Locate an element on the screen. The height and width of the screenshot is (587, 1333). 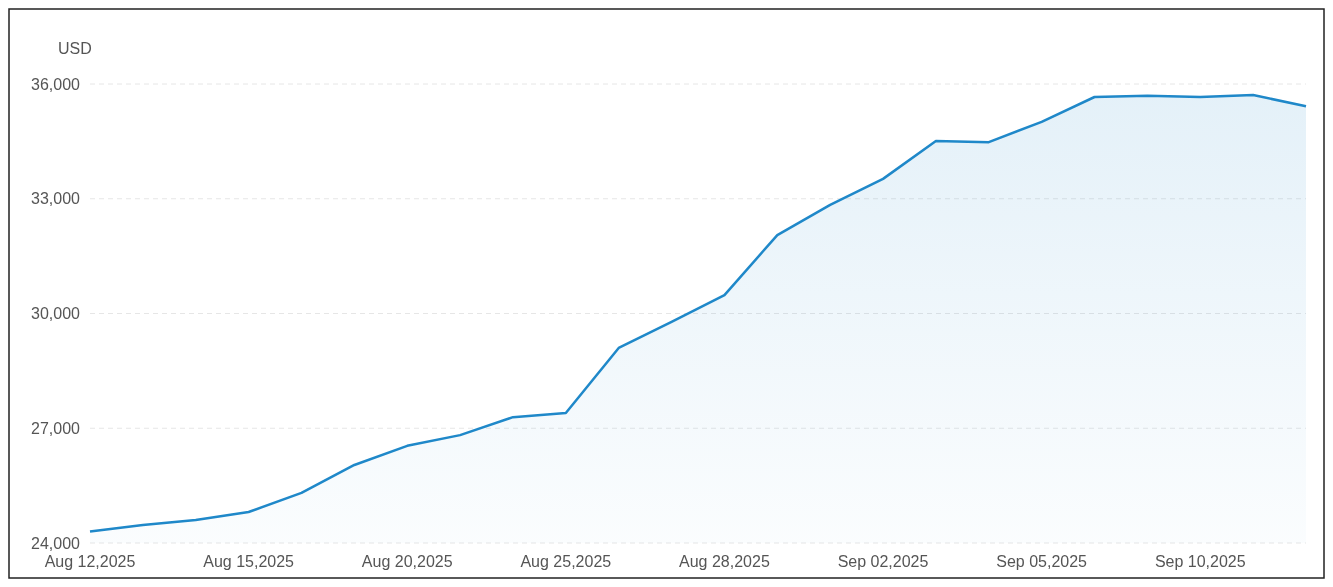
x-tick-label: Sep 02,2025 is located at coordinates (883, 561).